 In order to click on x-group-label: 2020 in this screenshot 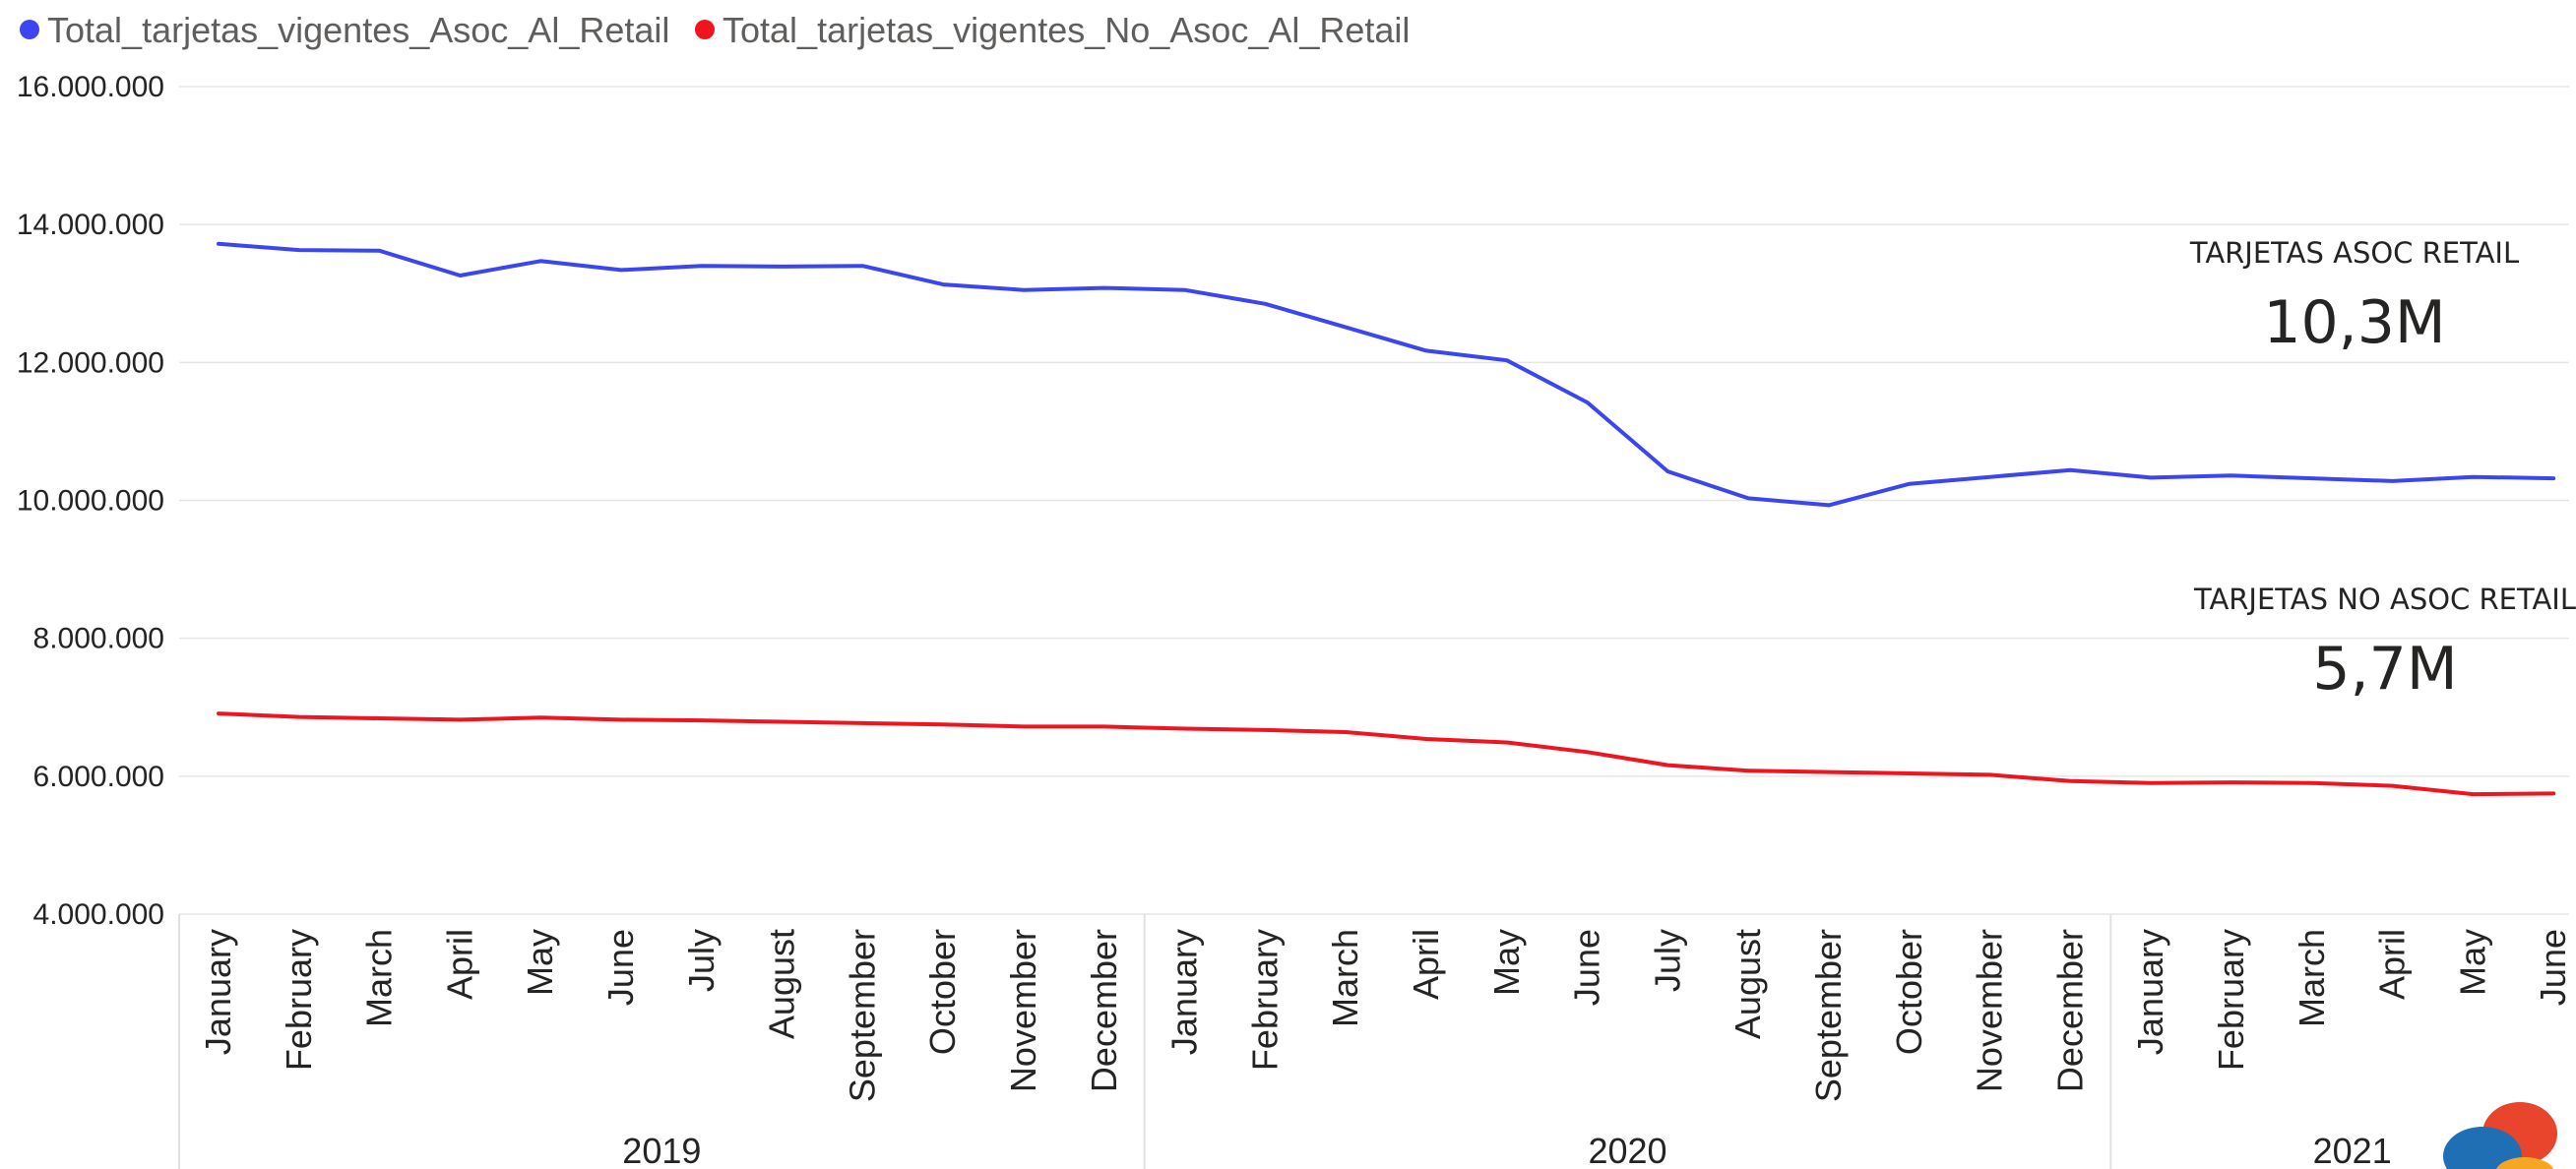, I will do `click(1627, 1150)`.